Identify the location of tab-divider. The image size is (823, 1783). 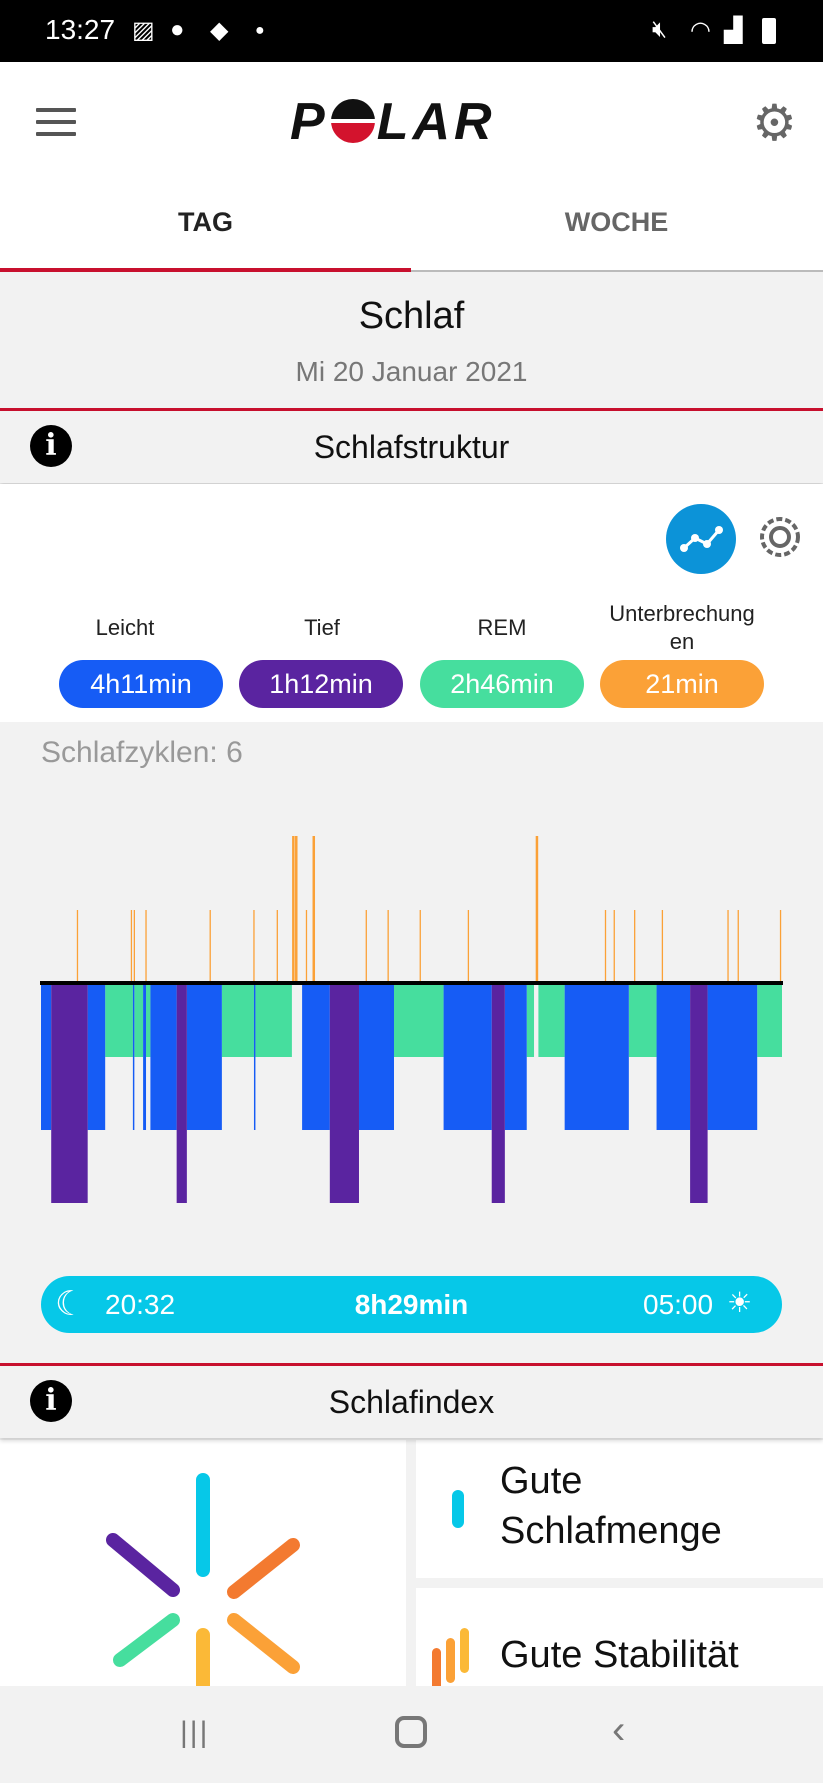
(617, 271).